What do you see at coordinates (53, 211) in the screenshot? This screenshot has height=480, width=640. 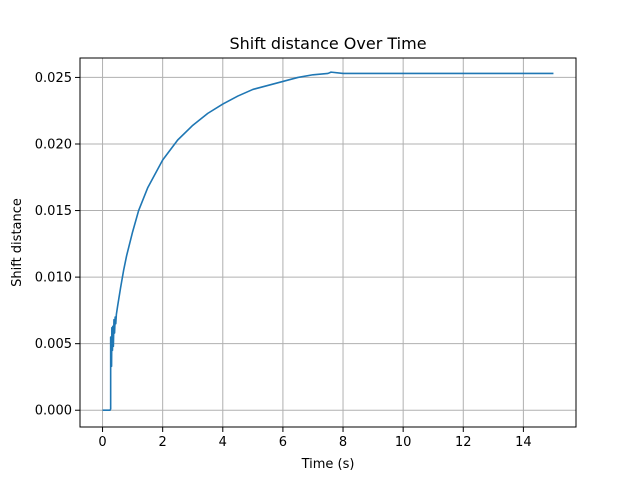 I see `y-tick-label: 0.015` at bounding box center [53, 211].